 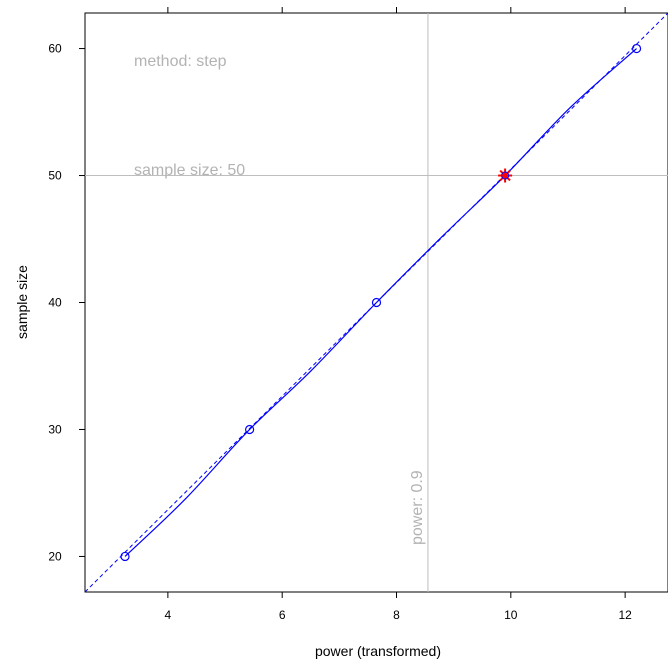 I want to click on highlight-star-marker, so click(x=505, y=175).